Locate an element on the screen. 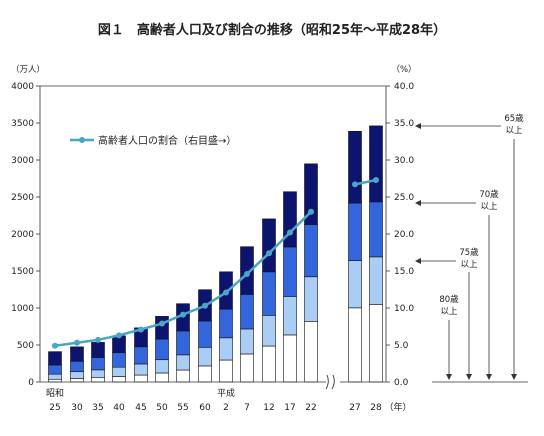 This screenshot has width=544, height=436. x-tick-label: 17 is located at coordinates (289, 408).